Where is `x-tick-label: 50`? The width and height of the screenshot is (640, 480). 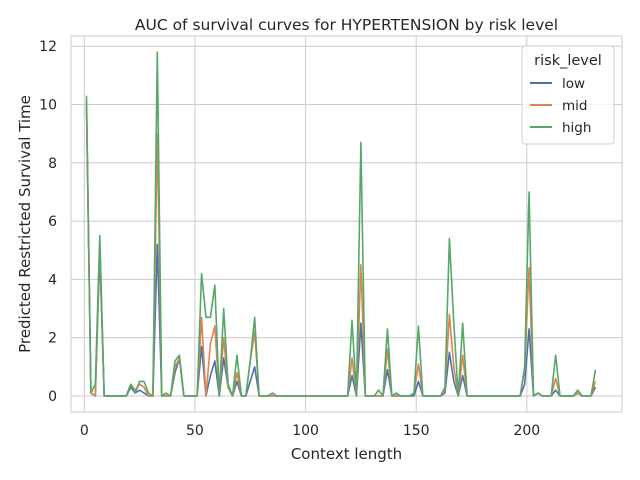 x-tick-label: 50 is located at coordinates (195, 431).